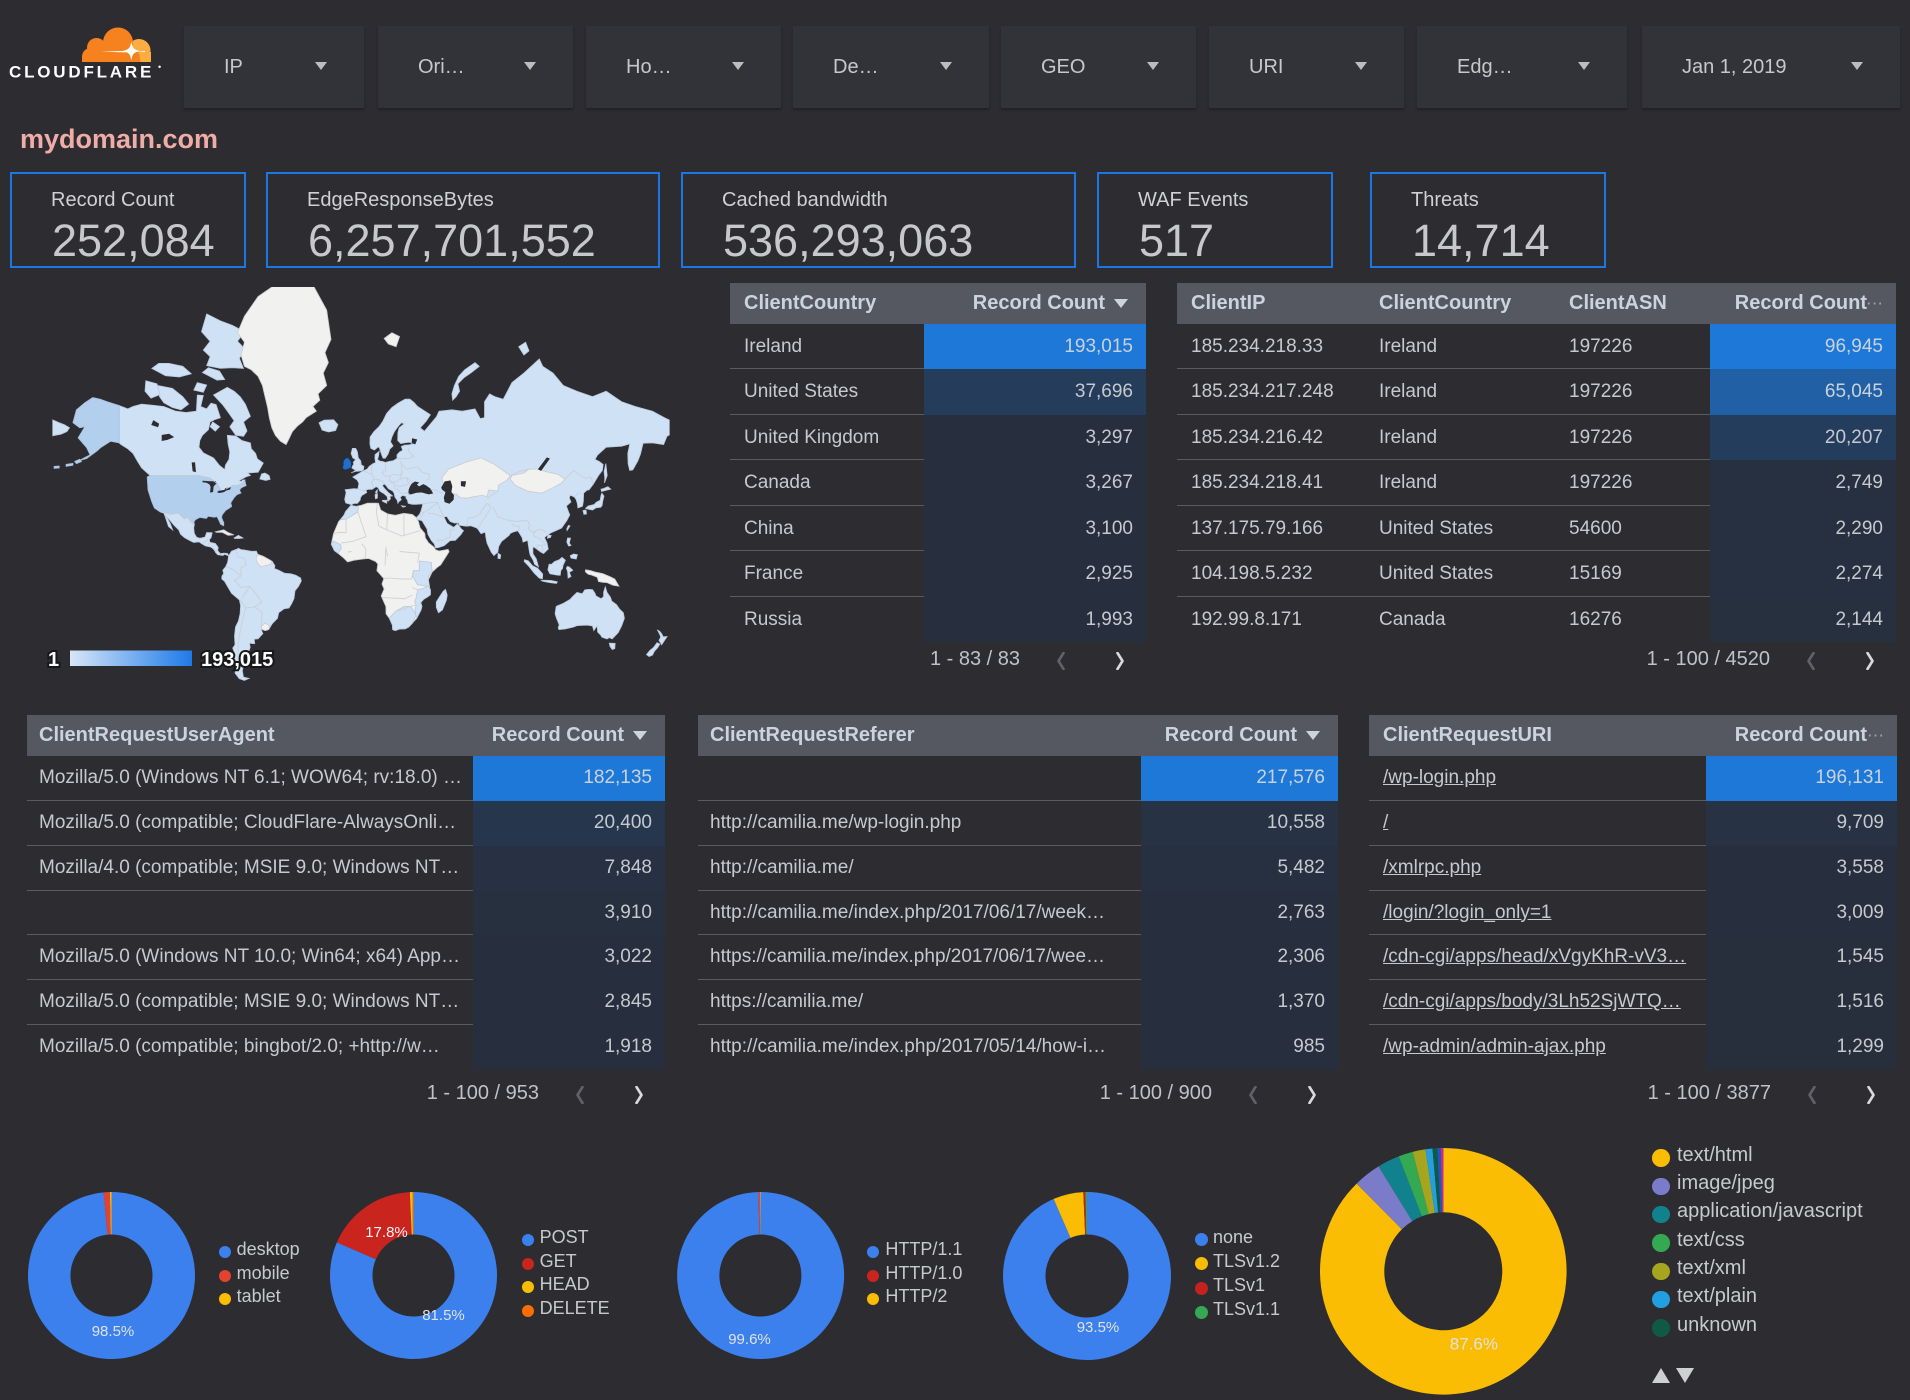  I want to click on svg-text: 87.6%, so click(1474, 1343).